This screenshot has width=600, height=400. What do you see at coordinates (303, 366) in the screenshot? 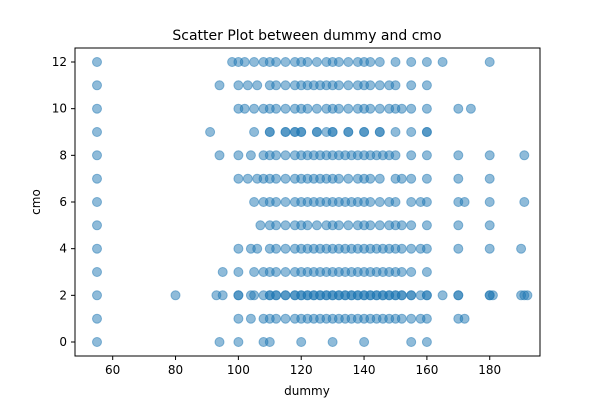
I see `x-axis: 60 80 100 120 140 160 180` at bounding box center [303, 366].